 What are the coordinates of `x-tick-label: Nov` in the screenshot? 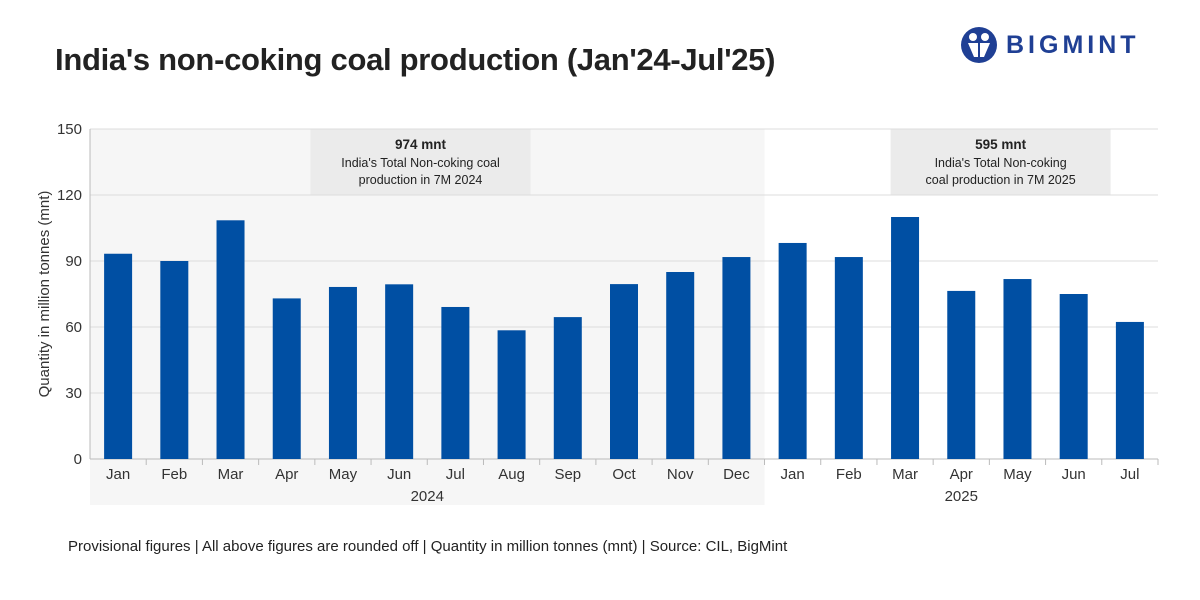 It's located at (680, 474).